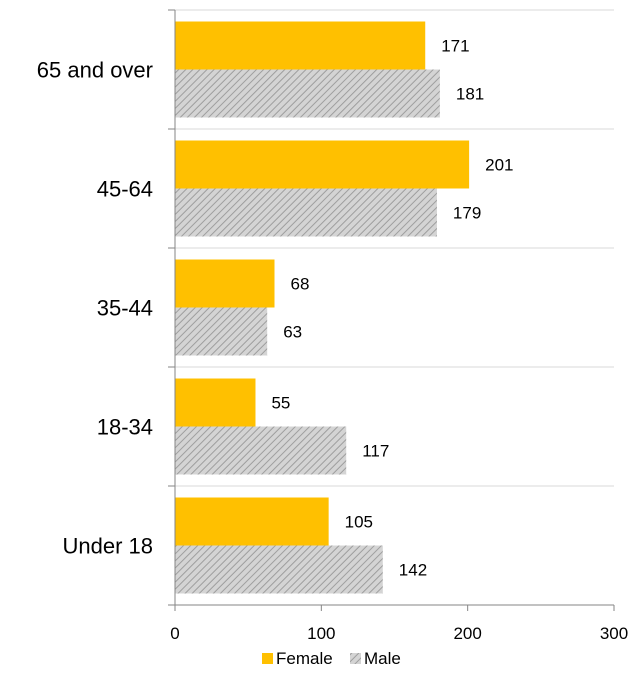 This screenshot has width=633, height=690. What do you see at coordinates (614, 633) in the screenshot?
I see `x-tick-label-300: 300` at bounding box center [614, 633].